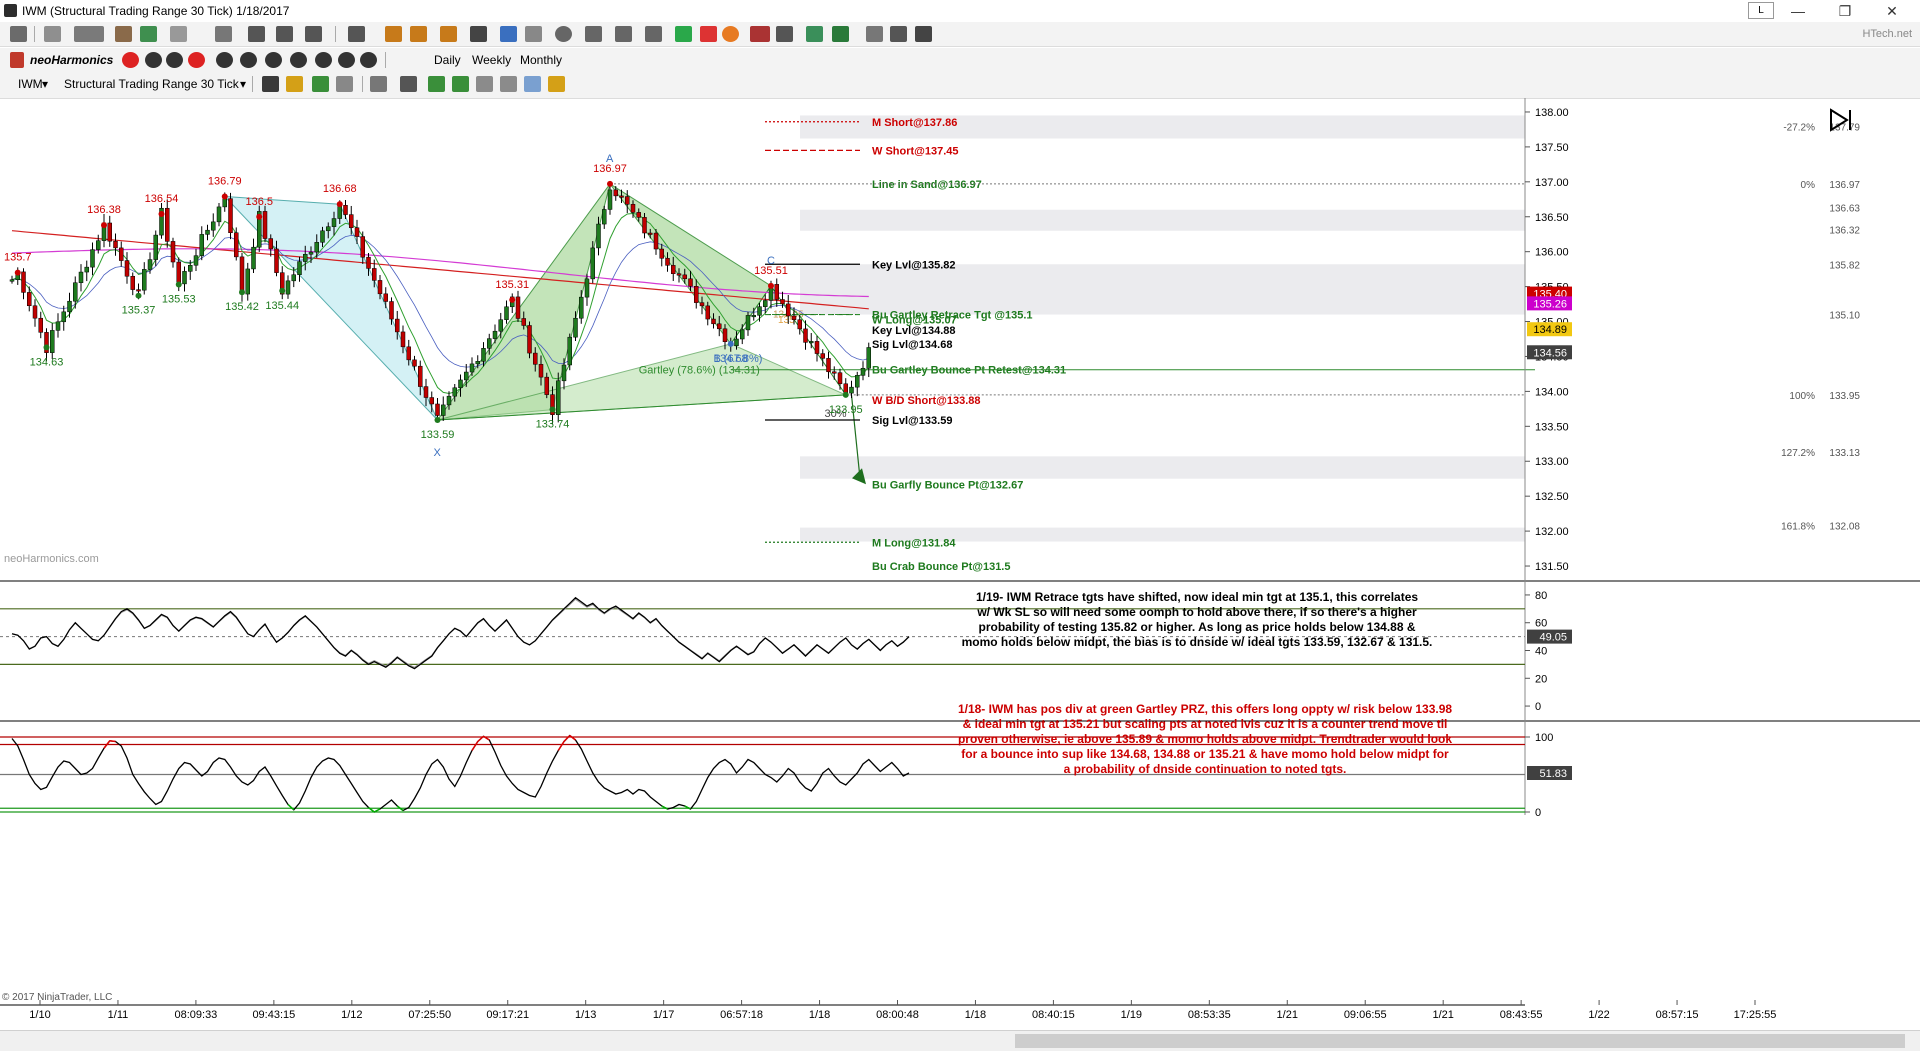 The height and width of the screenshot is (1051, 1920). What do you see at coordinates (356, 34) in the screenshot?
I see `ray-icon` at bounding box center [356, 34].